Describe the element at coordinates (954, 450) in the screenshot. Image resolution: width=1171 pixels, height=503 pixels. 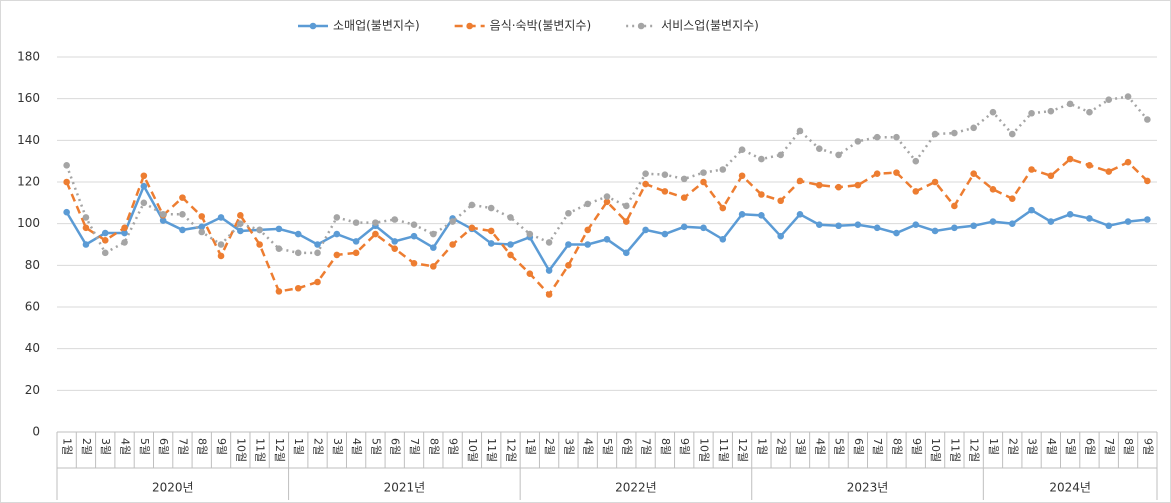
I see `x-tick-label: 11월` at that location.